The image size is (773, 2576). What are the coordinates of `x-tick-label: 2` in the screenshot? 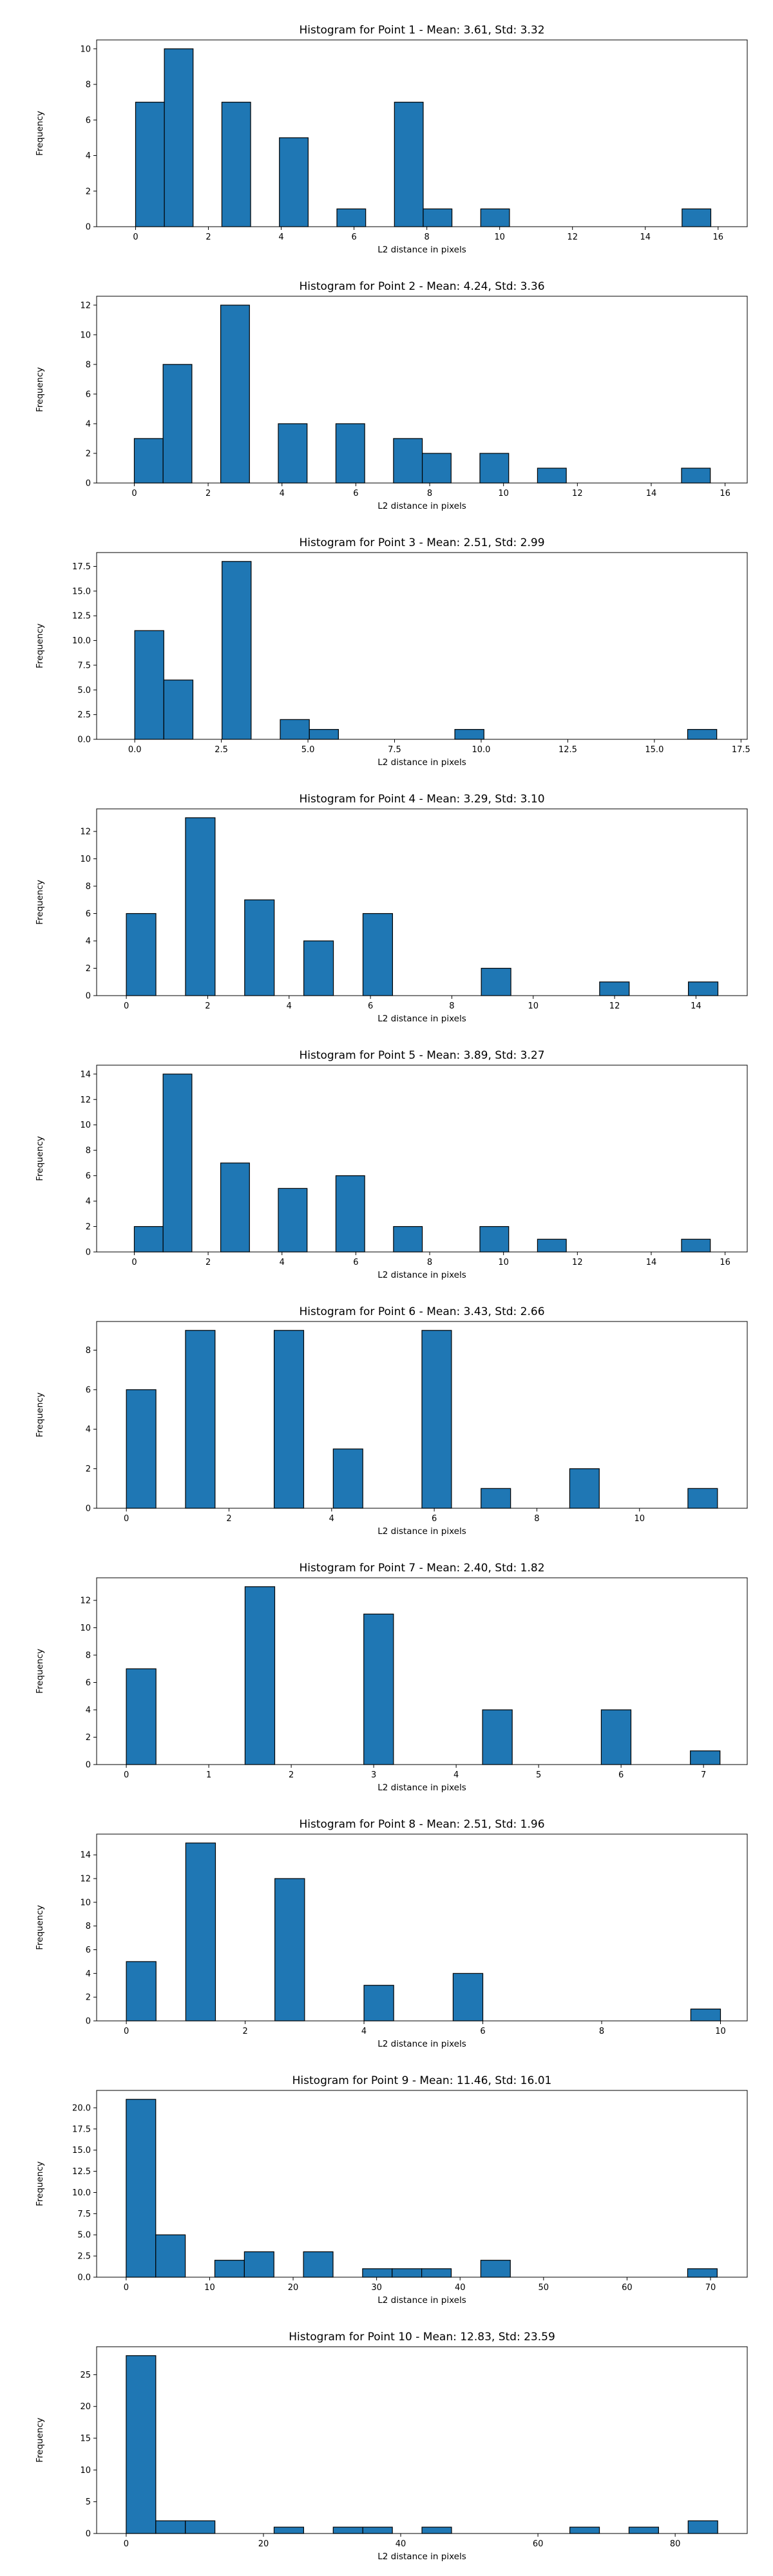 It's located at (208, 237).